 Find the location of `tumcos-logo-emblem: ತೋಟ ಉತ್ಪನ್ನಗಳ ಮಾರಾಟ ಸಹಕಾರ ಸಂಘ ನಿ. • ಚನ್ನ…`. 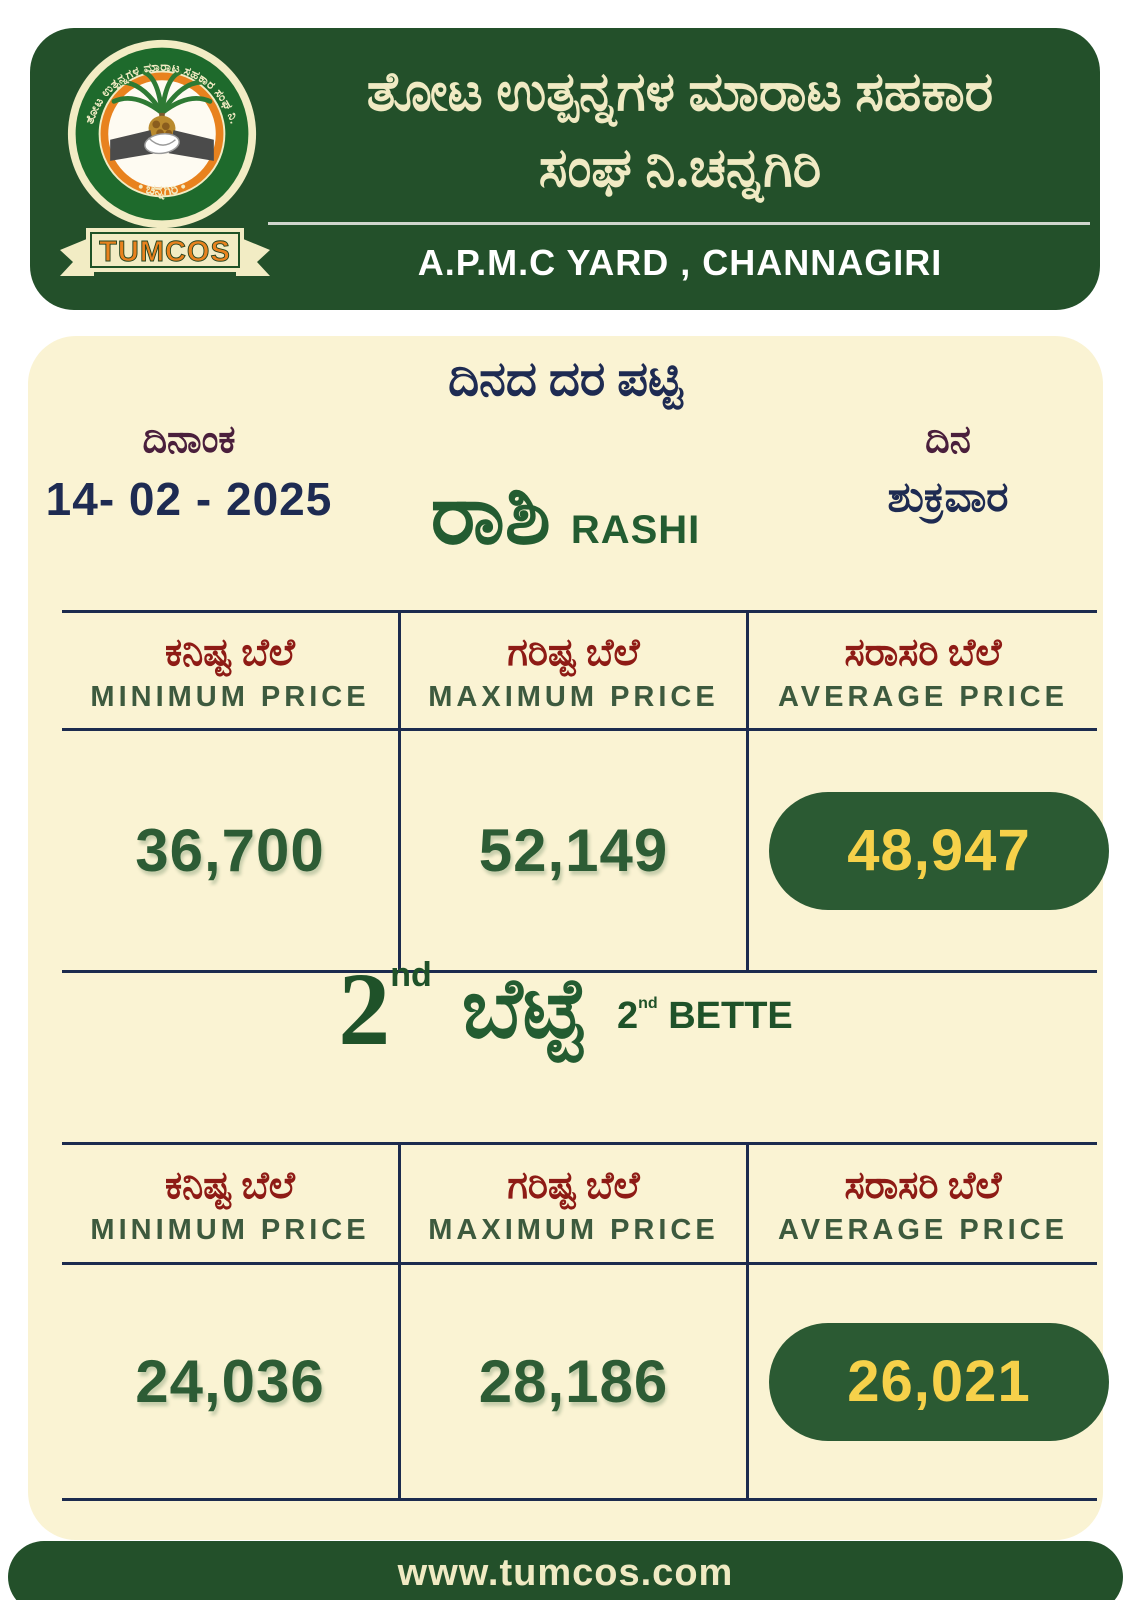

tumcos-logo-emblem: ತೋಟ ಉತ್ಪನ್ನಗಳ ಮಾರಾಟ ಸಹಕಾರ ಸಂಘ ನಿ. • ಚನ್ನ… is located at coordinates (162, 134).